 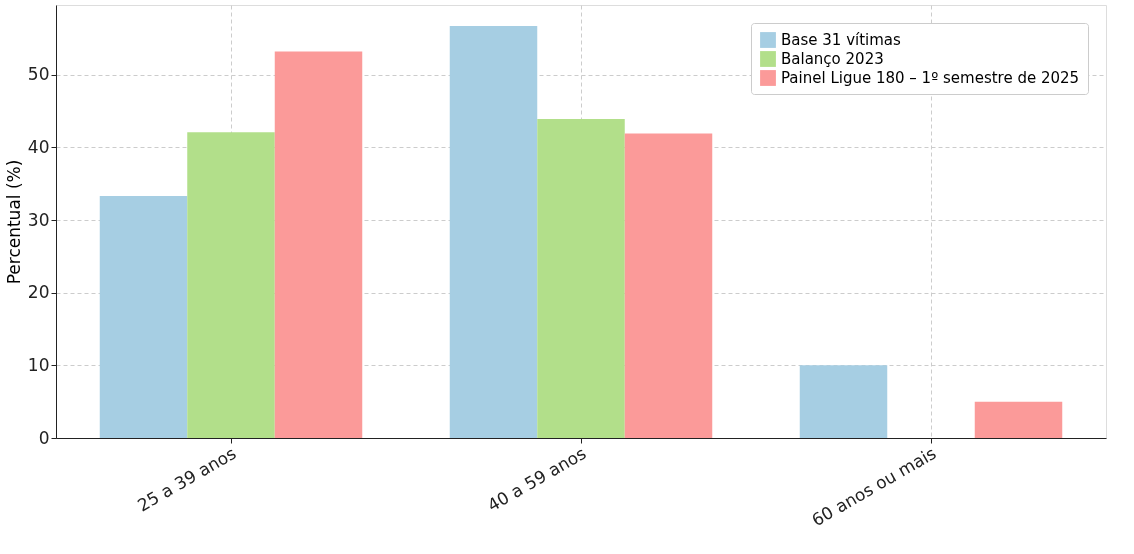 What do you see at coordinates (186, 479) in the screenshot?
I see `x-tick-label: 25 a 39 anos` at bounding box center [186, 479].